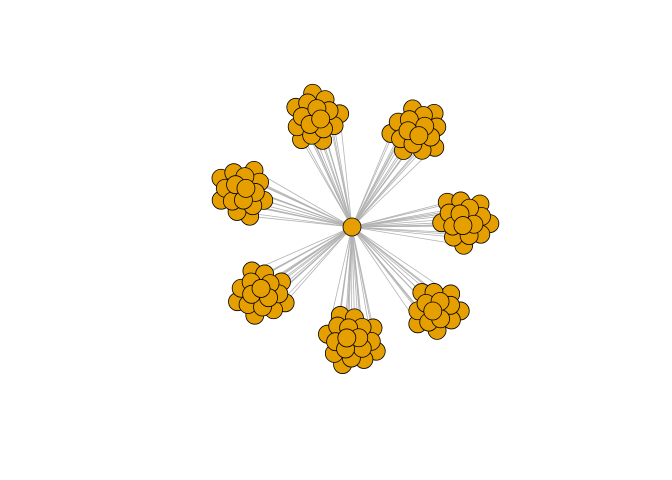 This screenshot has width=672, height=480. I want to click on node-hub, so click(352, 227).